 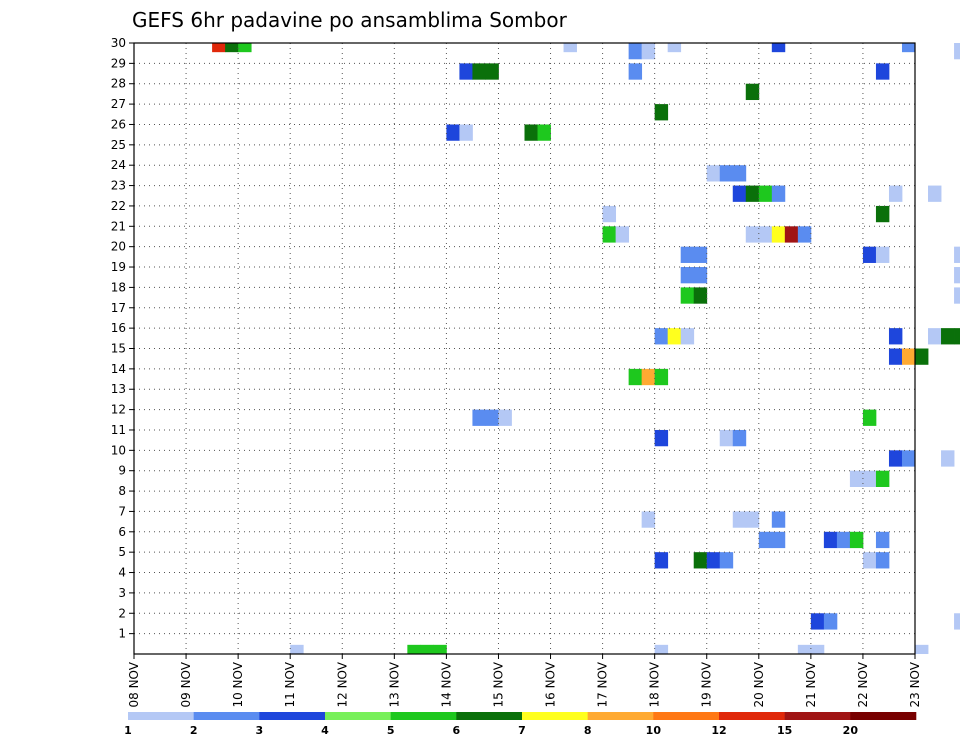 What do you see at coordinates (394, 684) in the screenshot?
I see `x-tick-label: 13 NOV` at bounding box center [394, 684].